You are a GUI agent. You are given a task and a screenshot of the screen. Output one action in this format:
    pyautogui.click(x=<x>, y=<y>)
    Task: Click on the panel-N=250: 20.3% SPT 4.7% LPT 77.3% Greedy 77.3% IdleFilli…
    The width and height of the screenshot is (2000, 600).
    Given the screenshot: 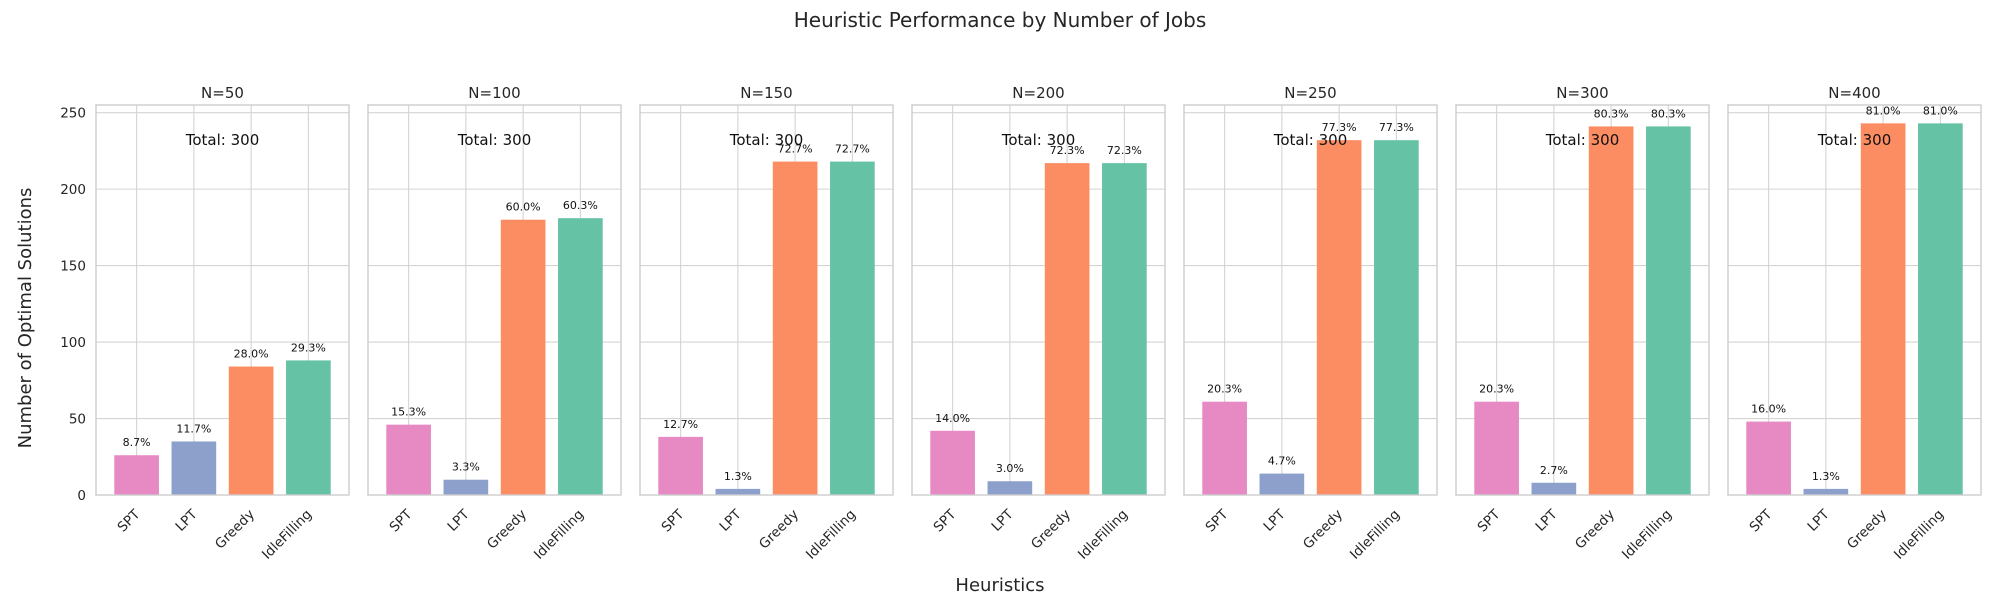 What is the action you would take?
    pyautogui.click(x=1310, y=323)
    